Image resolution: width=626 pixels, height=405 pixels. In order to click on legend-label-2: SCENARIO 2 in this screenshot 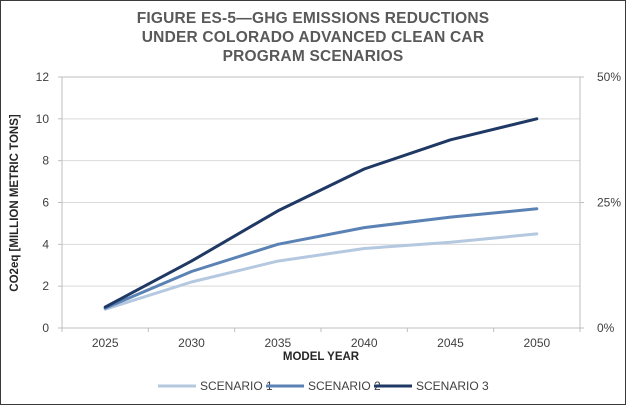, I will do `click(344, 386)`.